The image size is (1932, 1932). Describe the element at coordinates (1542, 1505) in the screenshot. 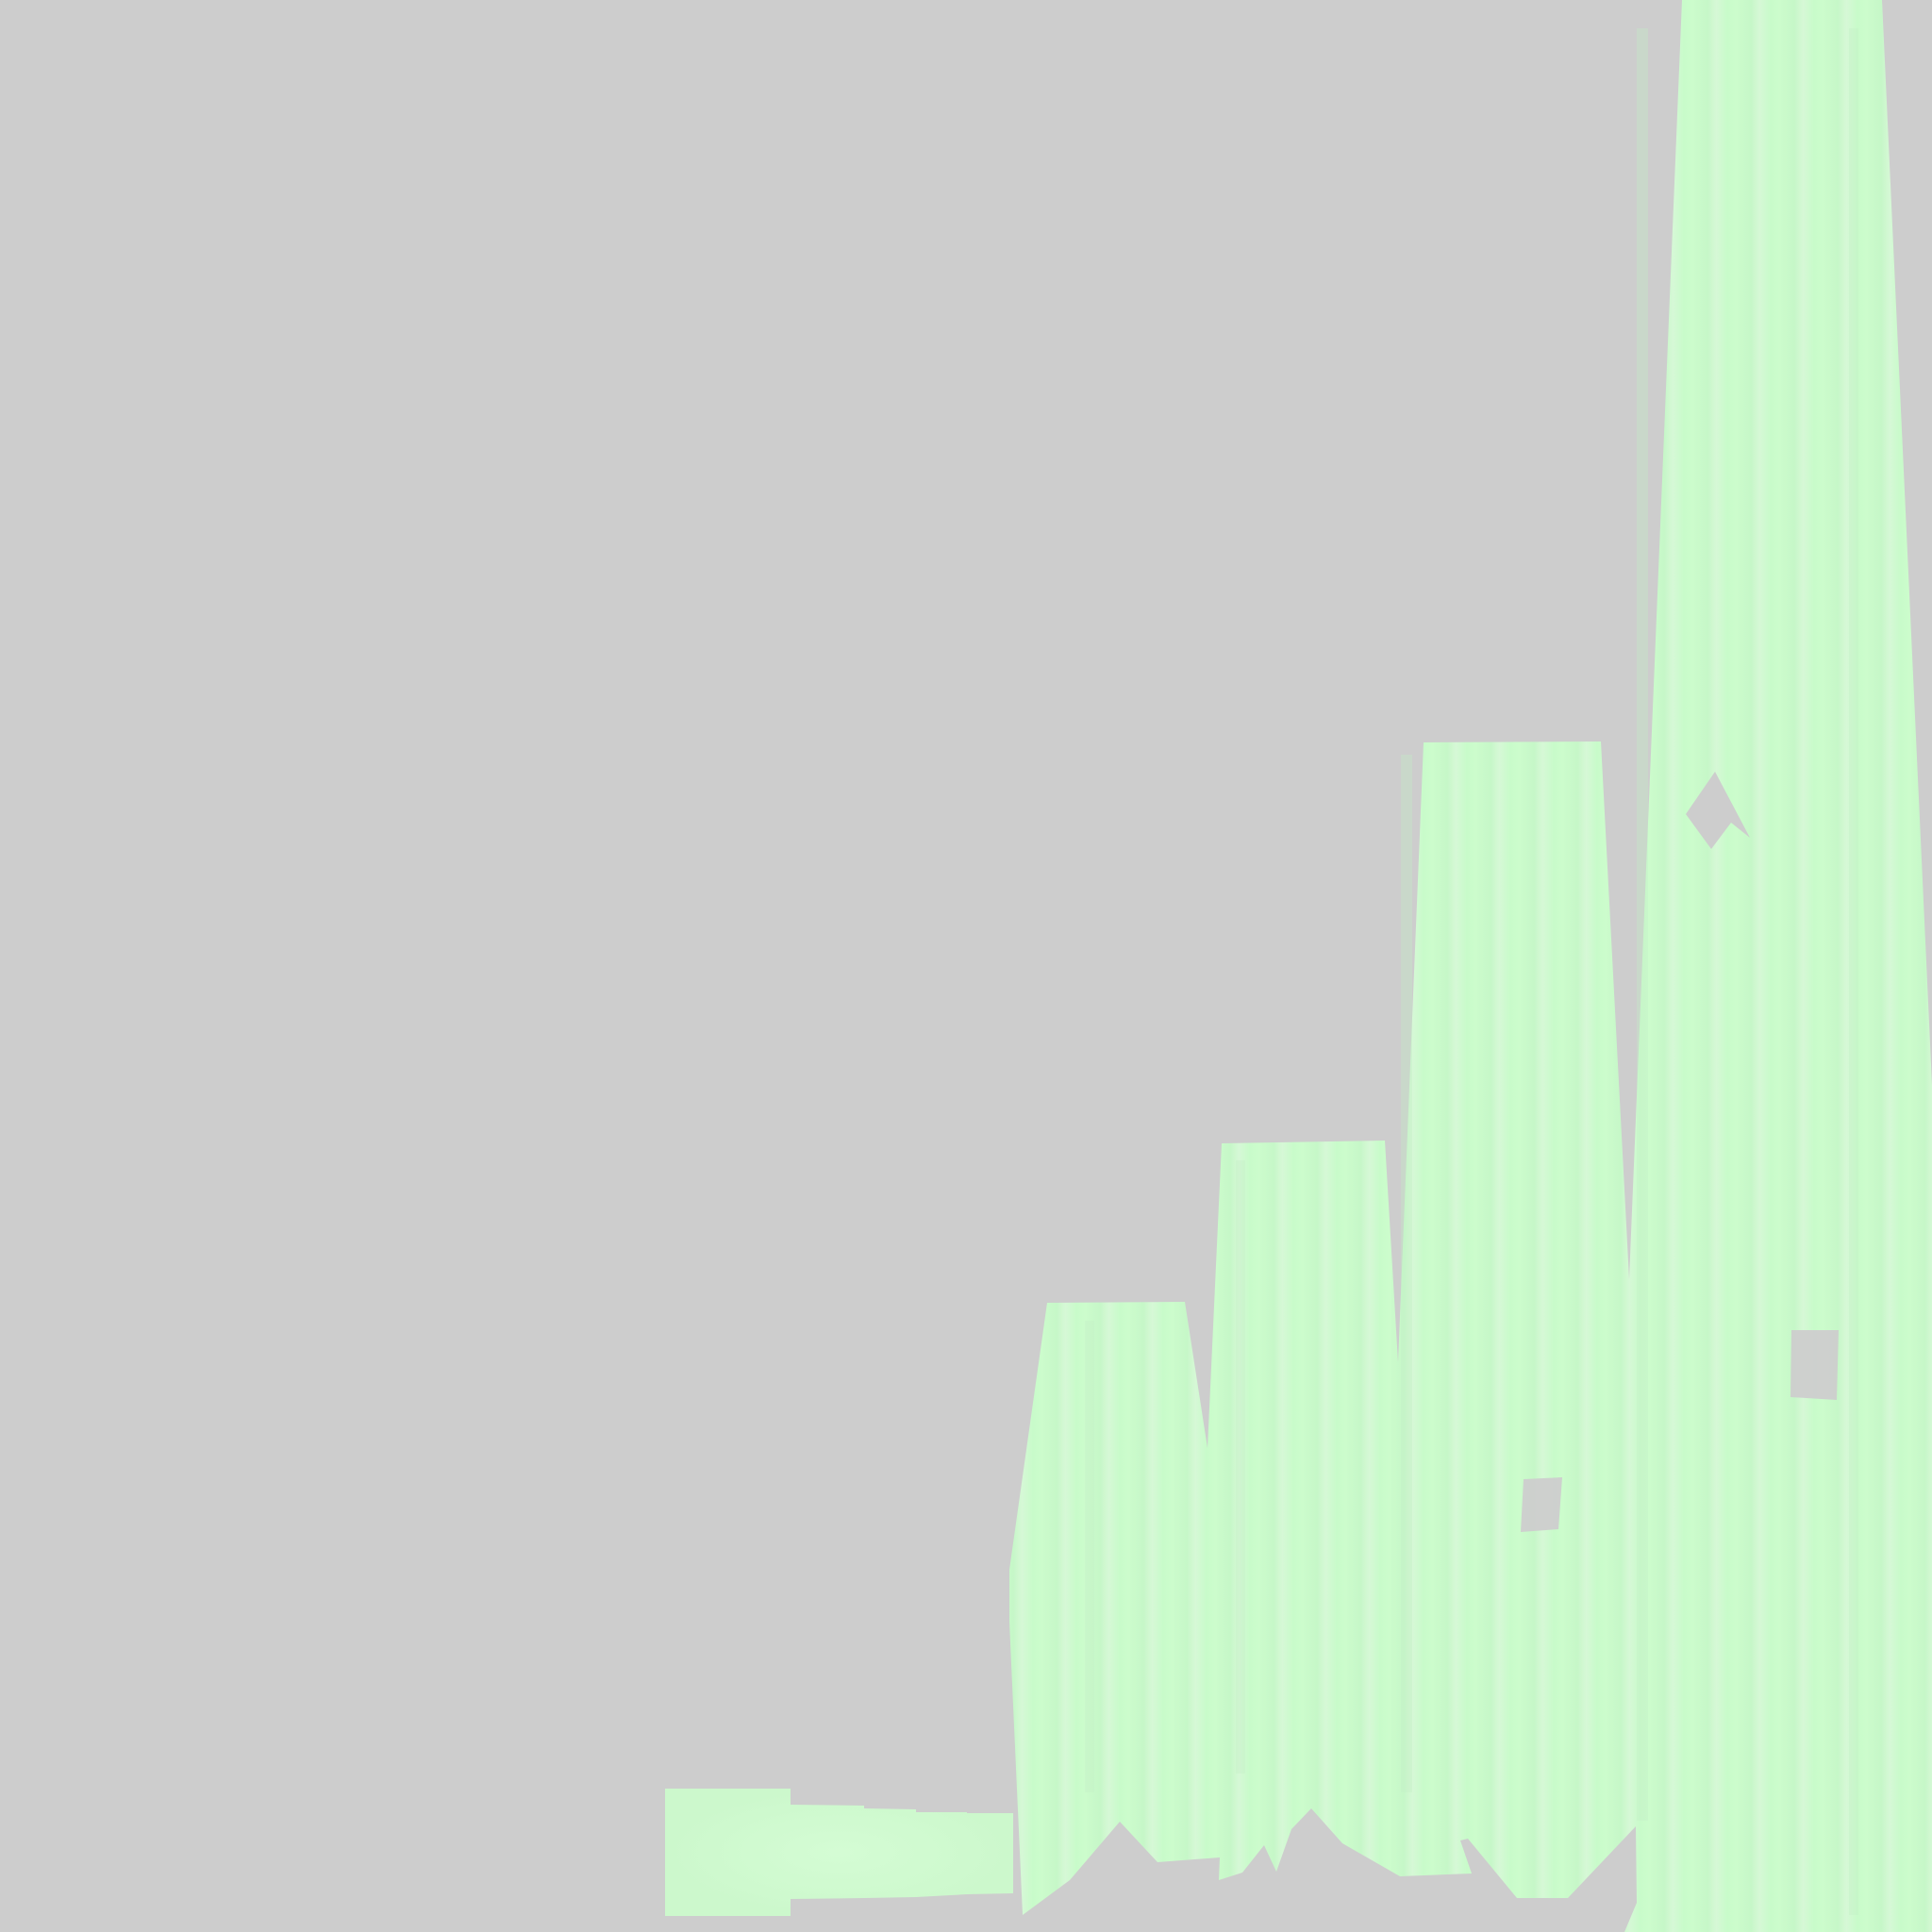

I see `gap-square-lower` at that location.